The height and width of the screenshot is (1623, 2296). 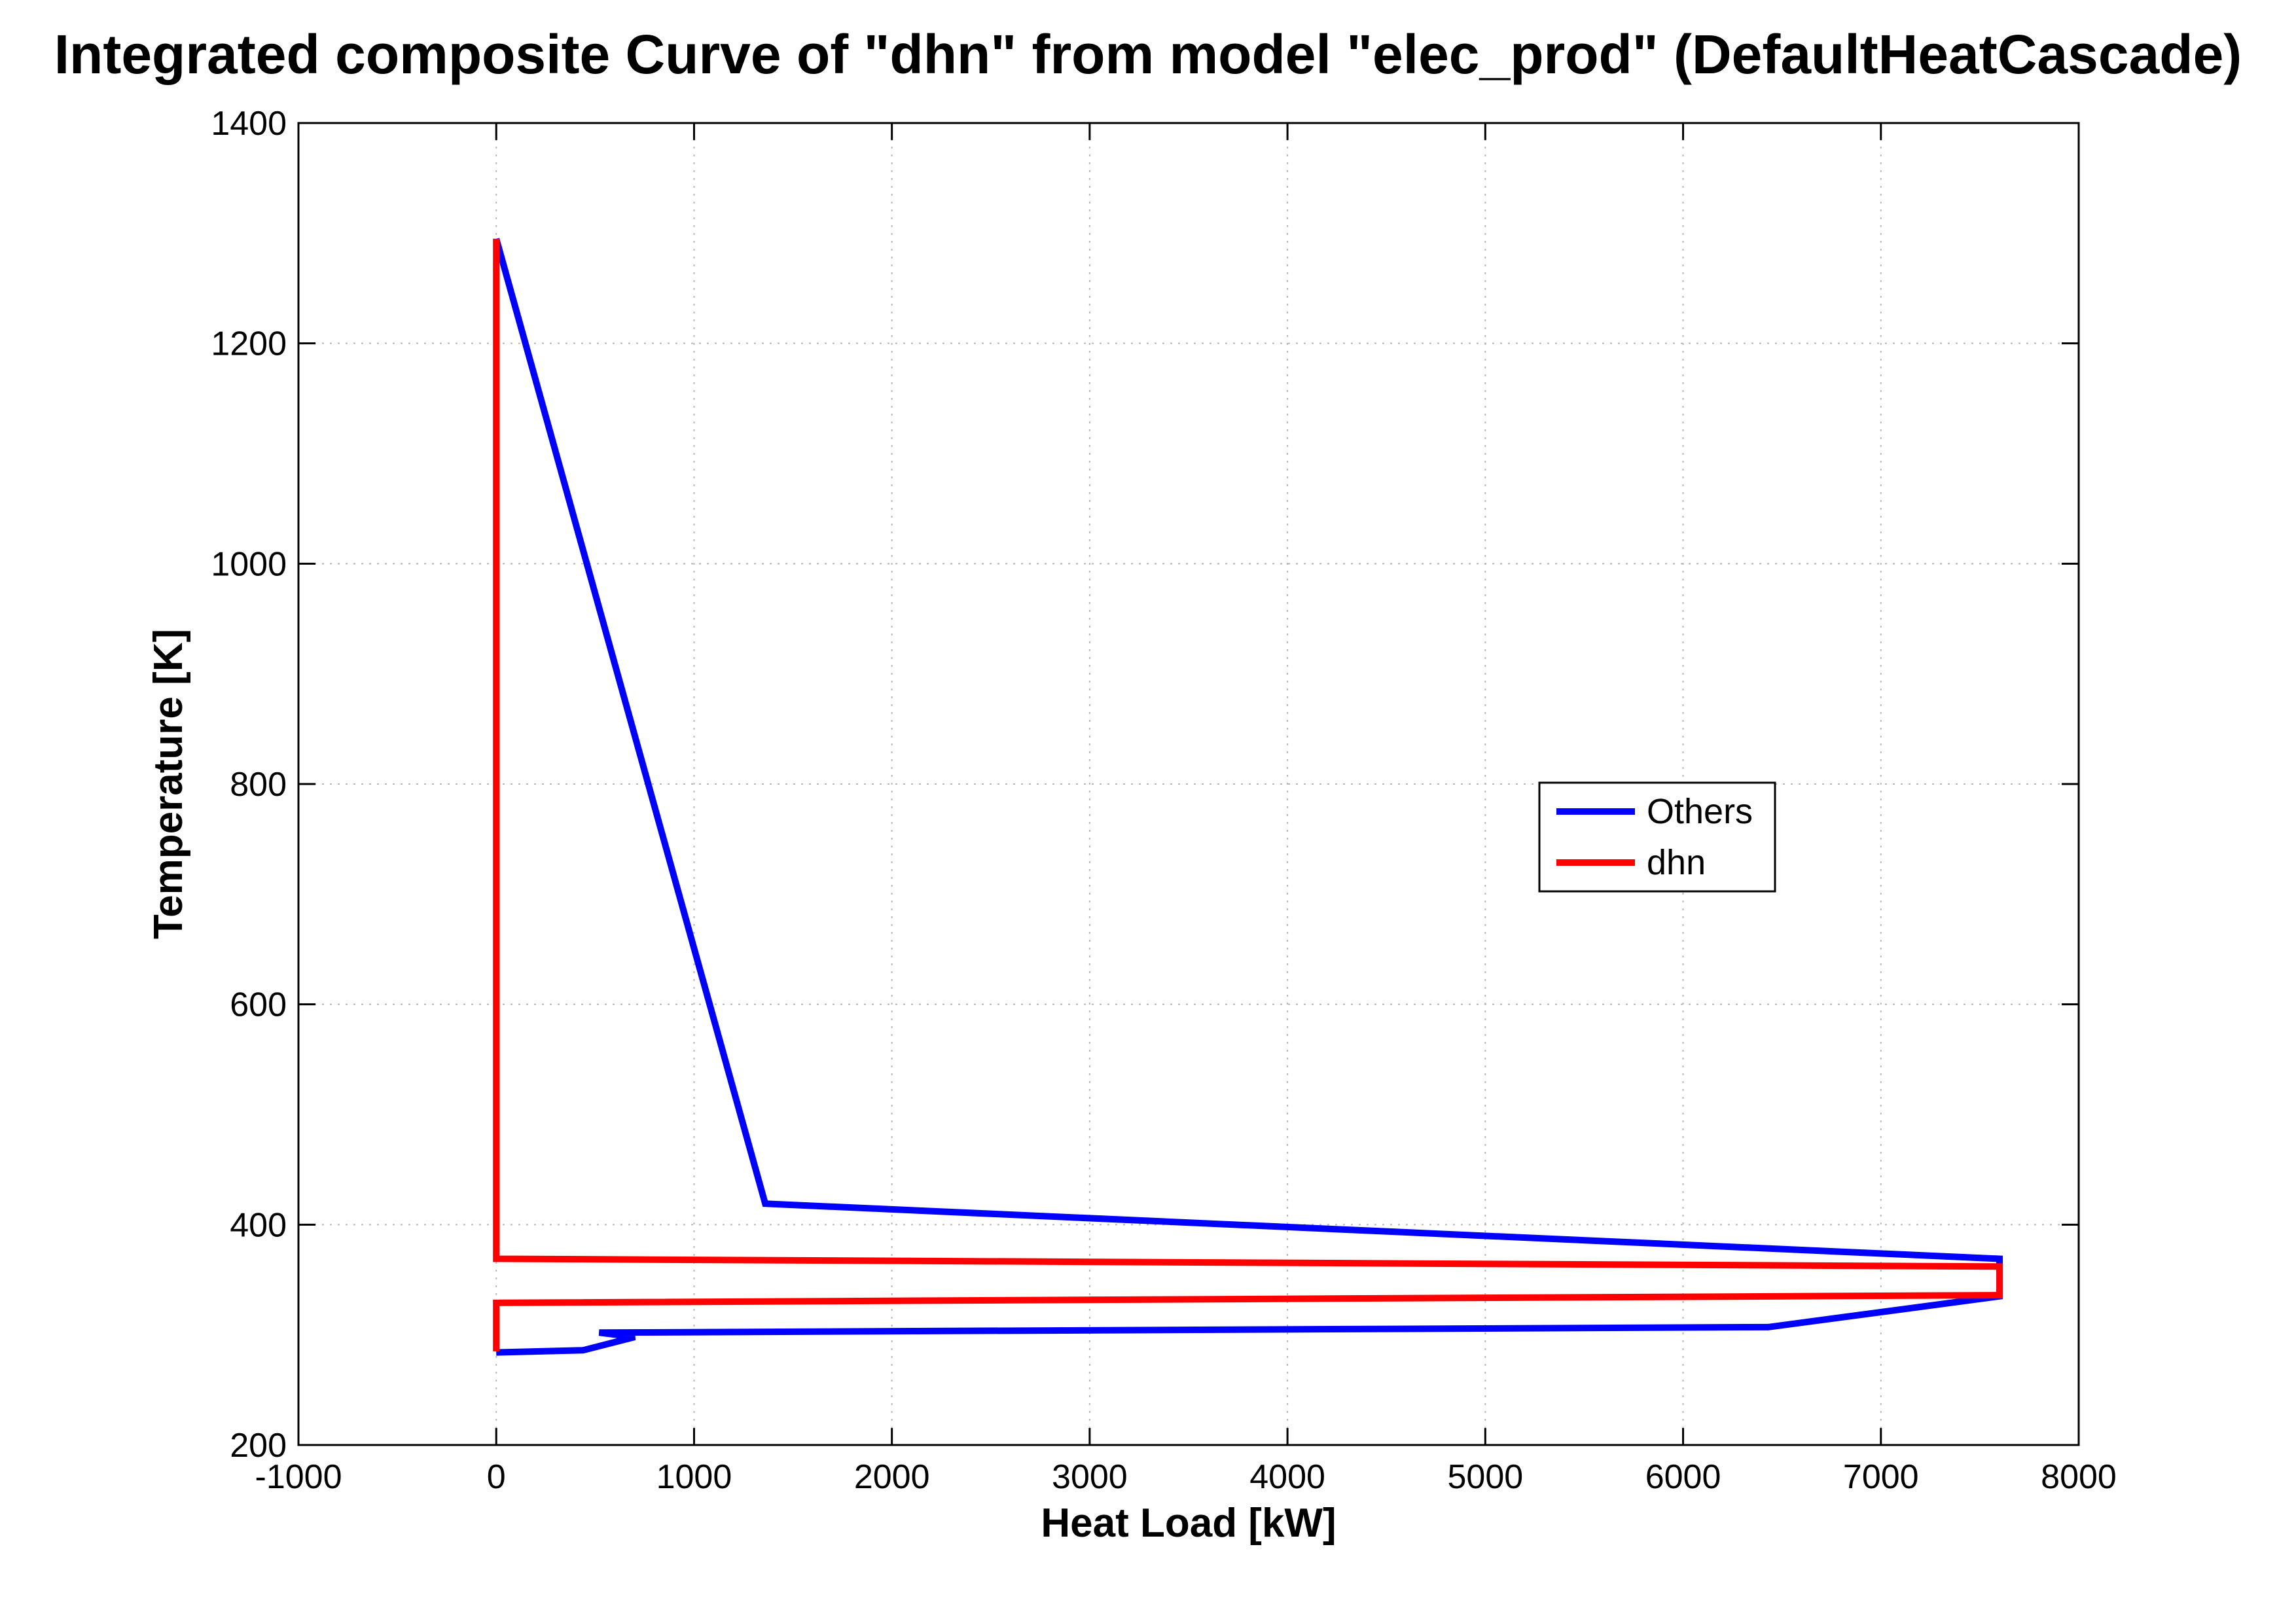 I want to click on legend-box, so click(x=1657, y=837).